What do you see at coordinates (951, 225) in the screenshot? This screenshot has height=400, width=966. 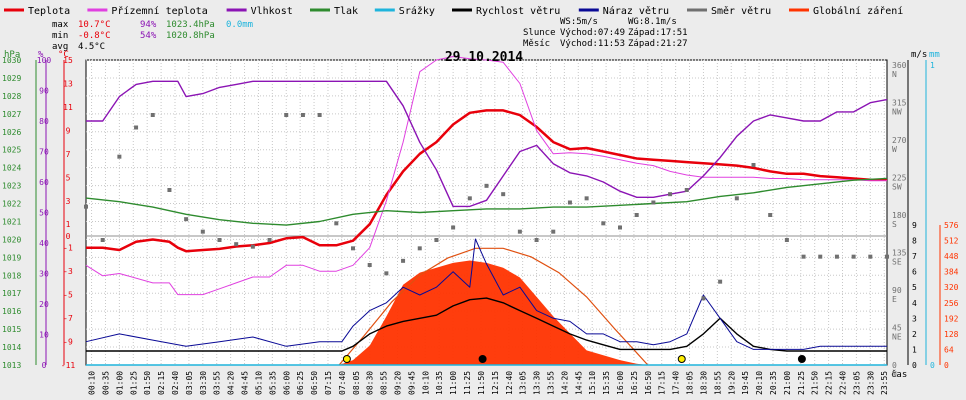 I see `radiation-tick-9: 576` at bounding box center [951, 225].